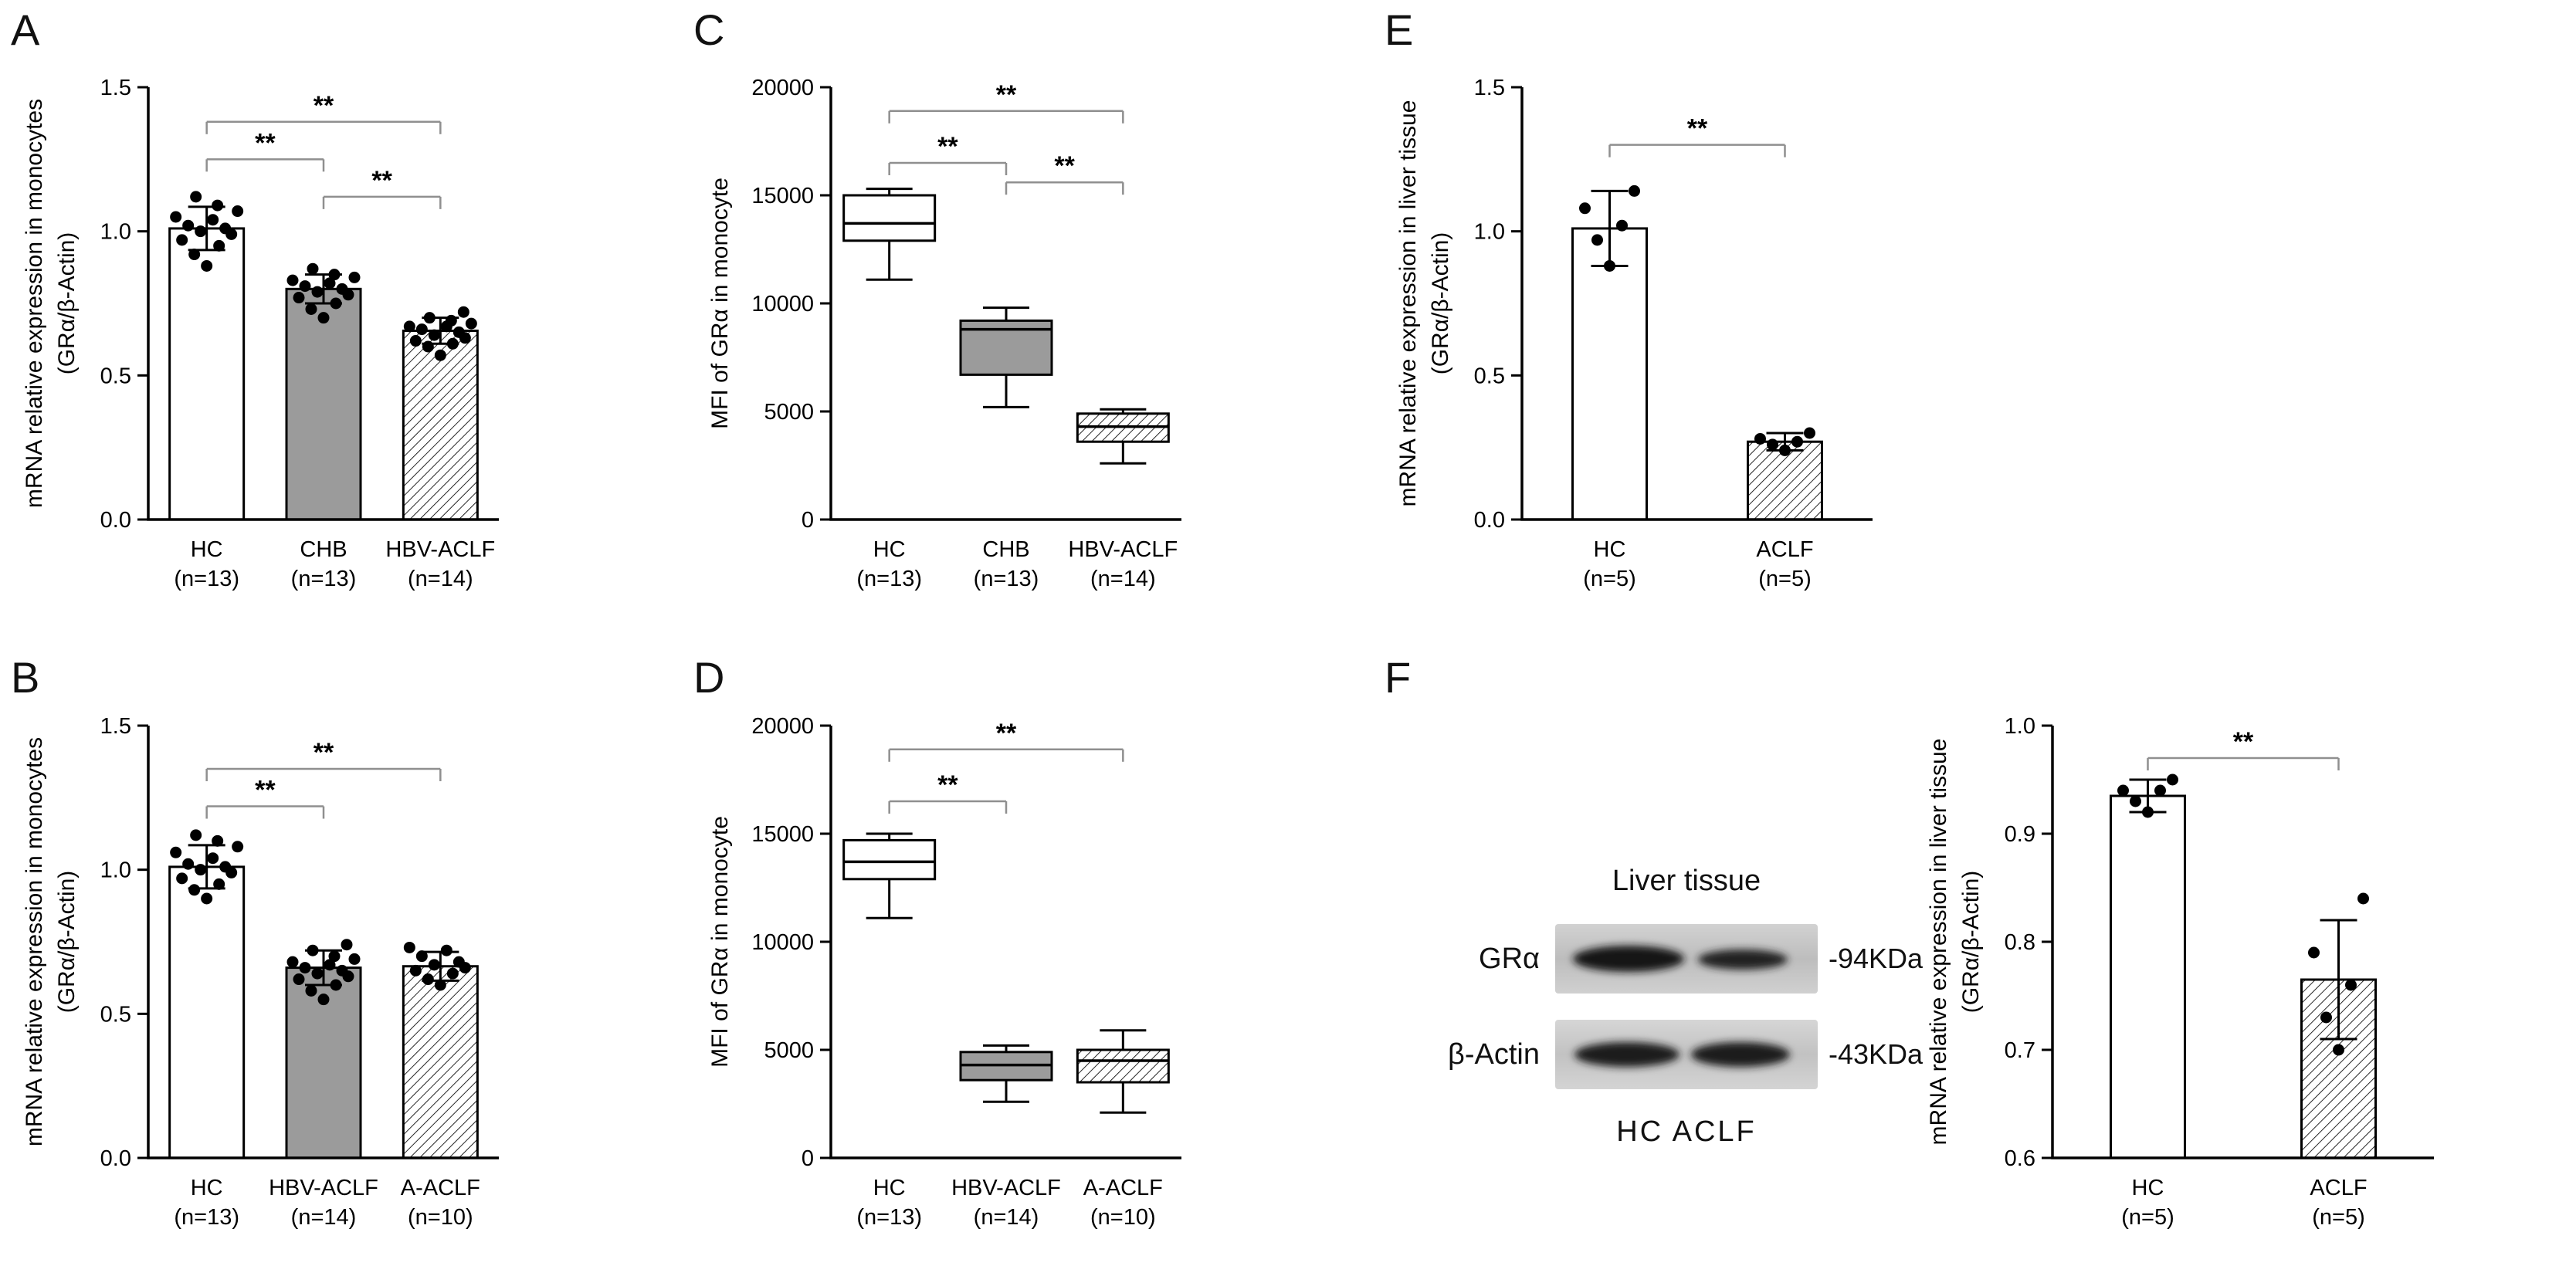 The image size is (2576, 1266). I want to click on box-HBV-ACLF, so click(1123, 436).